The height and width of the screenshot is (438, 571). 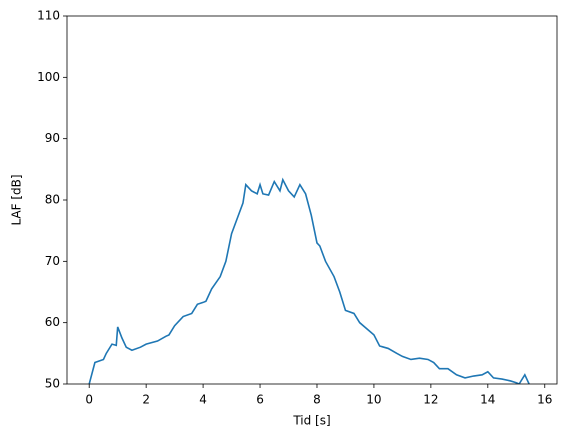 What do you see at coordinates (487, 400) in the screenshot?
I see `x-tick-label: 14` at bounding box center [487, 400].